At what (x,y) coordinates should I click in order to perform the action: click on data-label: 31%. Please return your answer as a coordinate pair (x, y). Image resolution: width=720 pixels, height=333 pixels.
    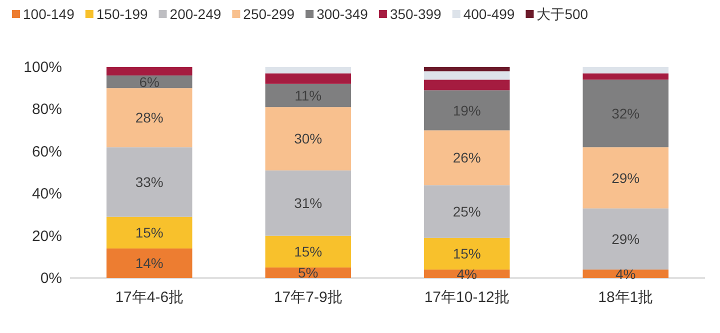
    Looking at the image, I should click on (308, 203).